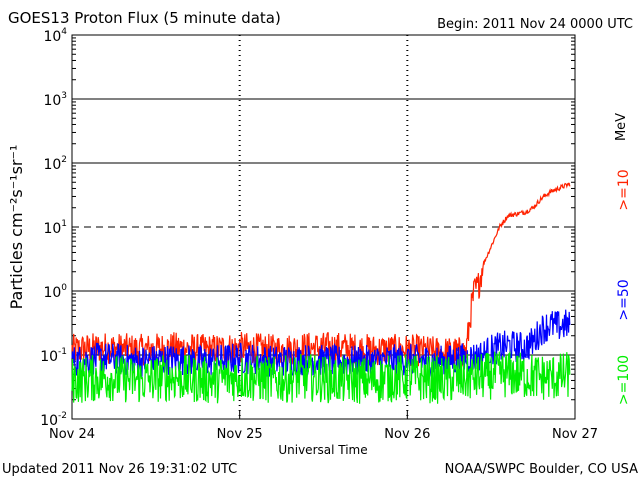  What do you see at coordinates (322, 450) in the screenshot?
I see `x-axis-label: Universal Time` at bounding box center [322, 450].